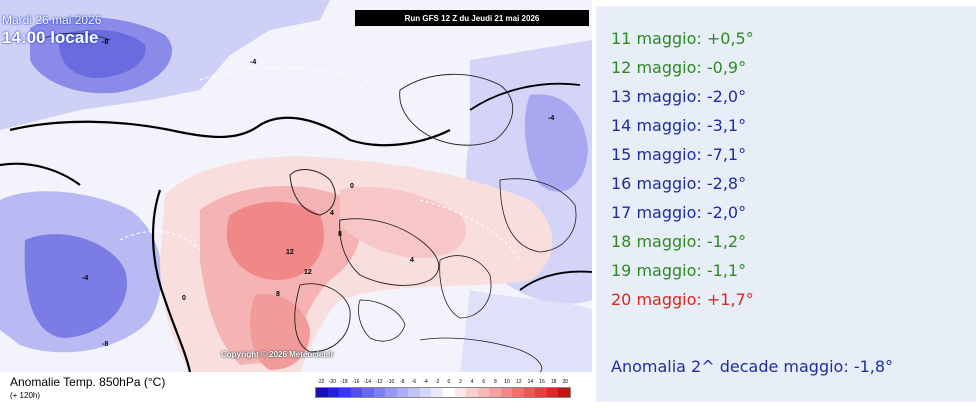 The image size is (978, 408). Describe the element at coordinates (321, 382) in the screenshot. I see `scale-tick-label: -22` at that location.